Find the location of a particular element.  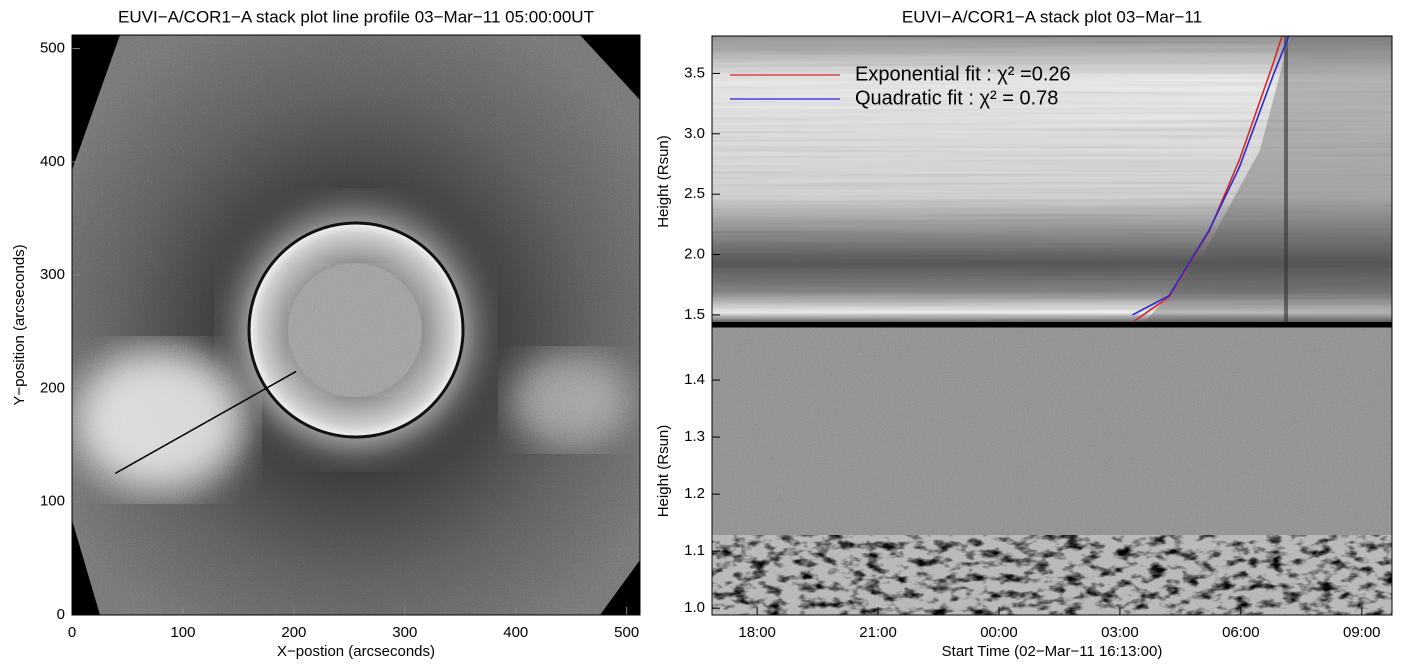

legend-label: Quadratic fit : χ² = 0.78 is located at coordinates (956, 98).